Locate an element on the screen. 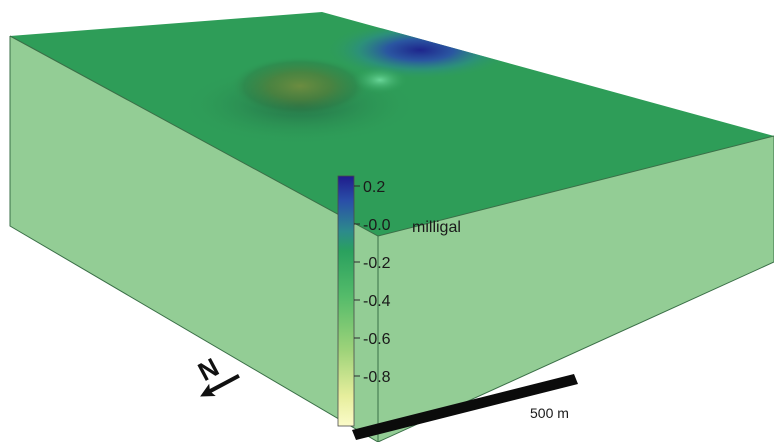  scale-bar: 500 m is located at coordinates (465, 407).